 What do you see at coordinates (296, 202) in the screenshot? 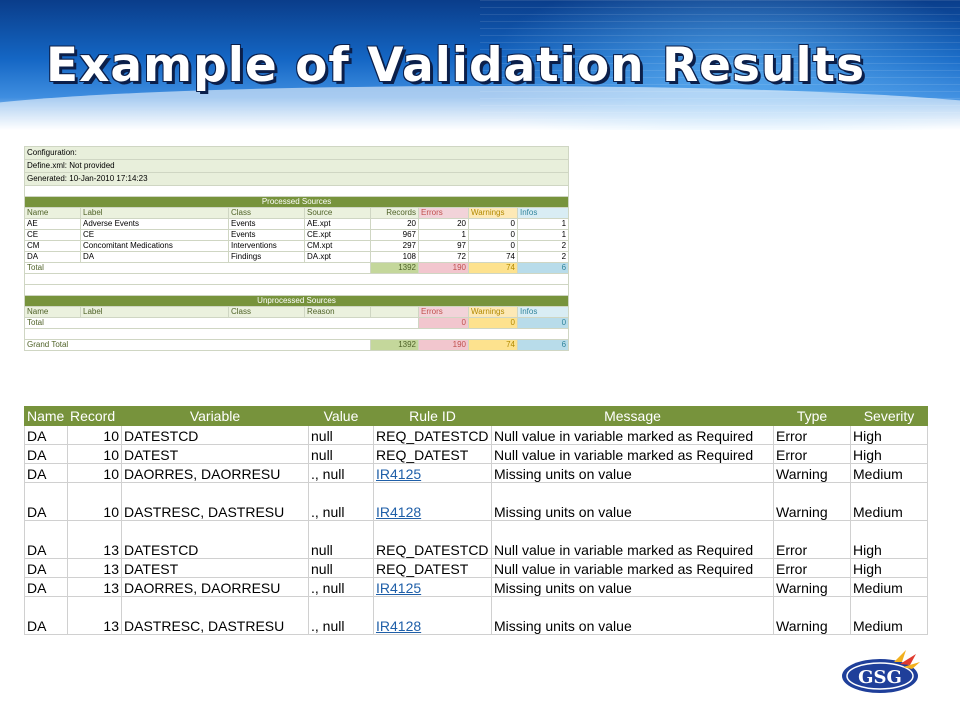
I see `processed-section-title: Processed Sources` at bounding box center [296, 202].